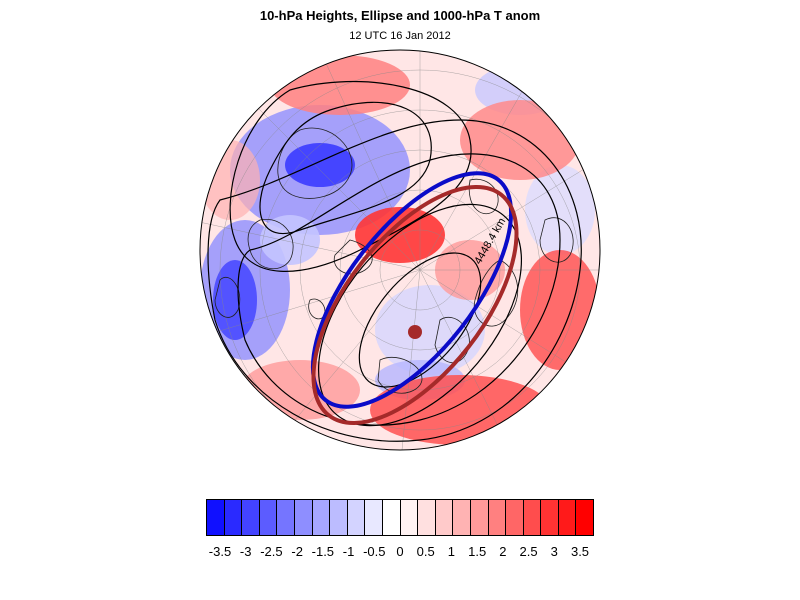 This screenshot has width=800, height=600. What do you see at coordinates (451, 551) in the screenshot?
I see `colorbar-tick-label: 1` at bounding box center [451, 551].